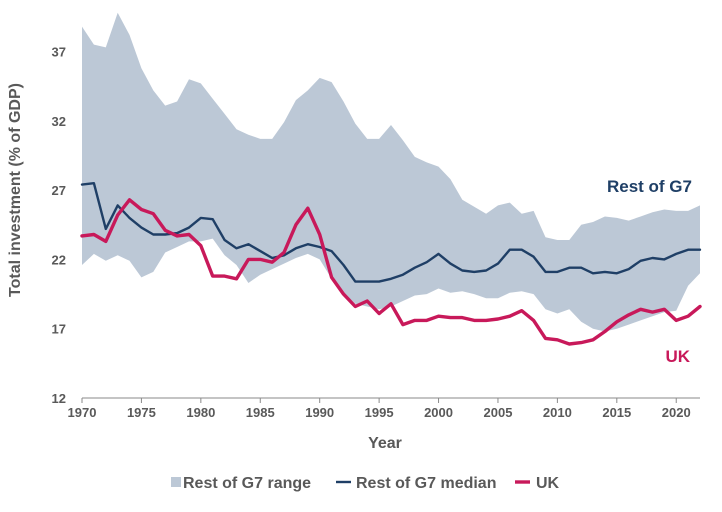 Image resolution: width=722 pixels, height=512 pixels. Describe the element at coordinates (260, 412) in the screenshot. I see `x-tick-label: 1985` at that location.